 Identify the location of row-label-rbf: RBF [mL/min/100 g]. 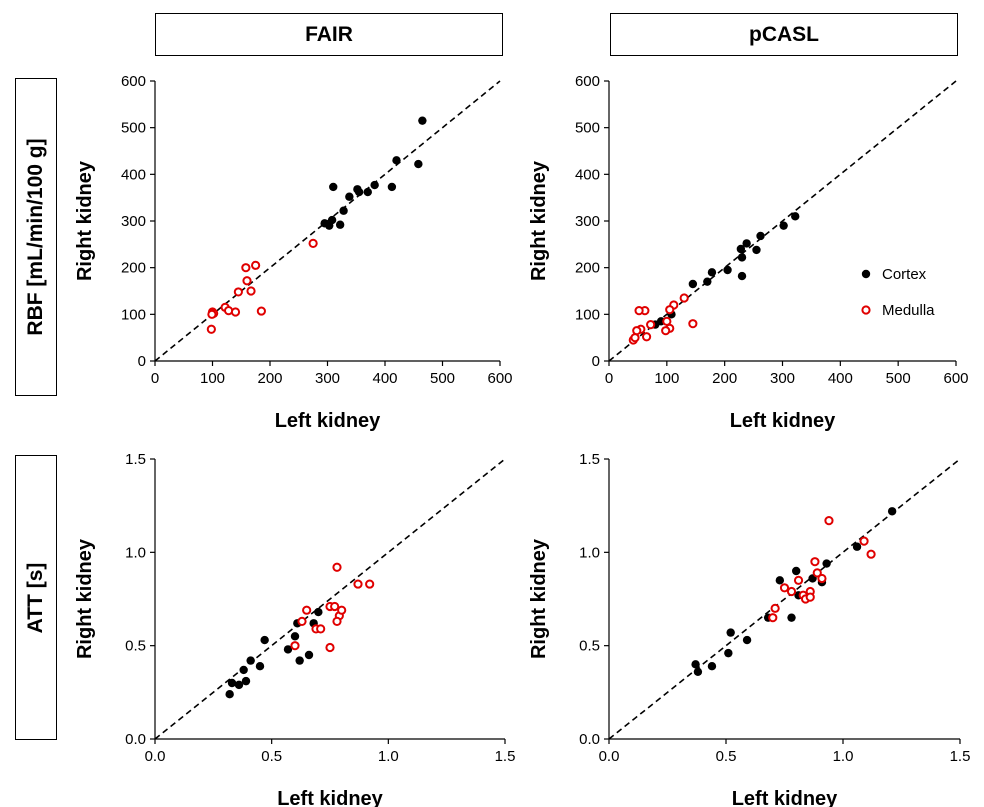
(36, 237).